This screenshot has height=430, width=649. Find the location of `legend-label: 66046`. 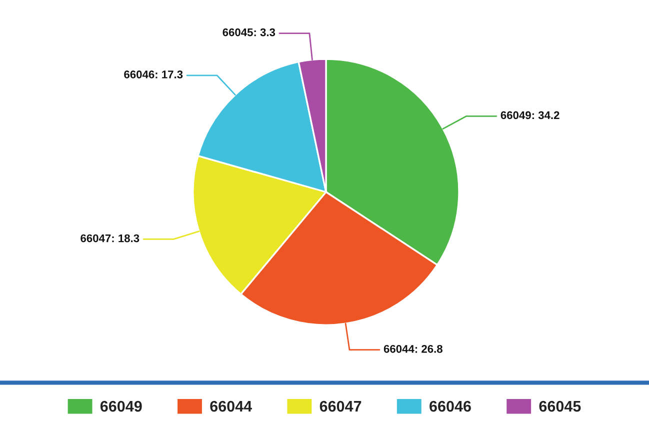

legend-label: 66046 is located at coordinates (450, 406).